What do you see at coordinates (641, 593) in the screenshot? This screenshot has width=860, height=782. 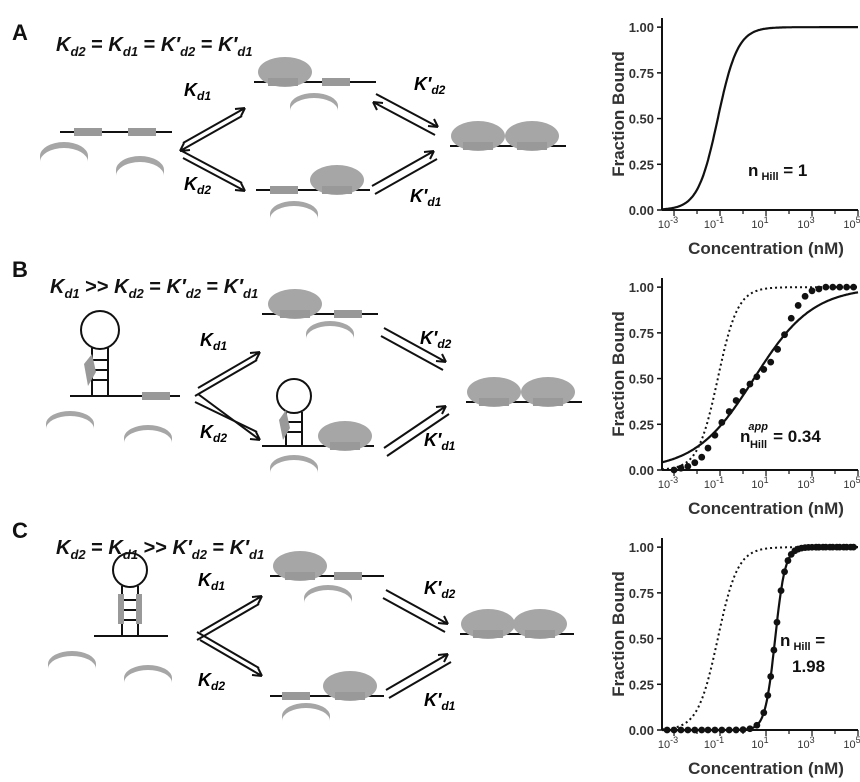 I see `y-tick-label: 0.75` at bounding box center [641, 593].